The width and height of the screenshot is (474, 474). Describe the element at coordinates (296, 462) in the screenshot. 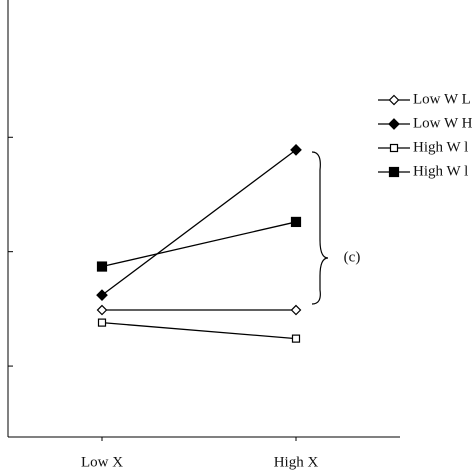

I see `x-tick-label: High X` at that location.